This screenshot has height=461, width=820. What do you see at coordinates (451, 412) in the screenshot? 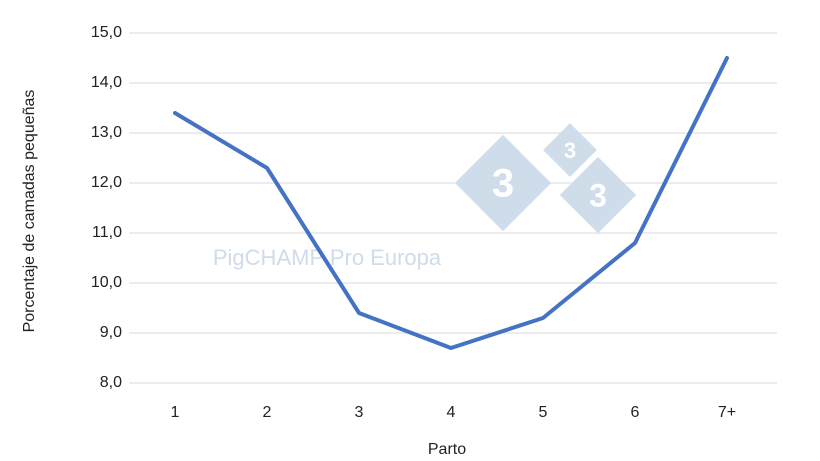
I see `x-tick-label: 4` at bounding box center [451, 412].